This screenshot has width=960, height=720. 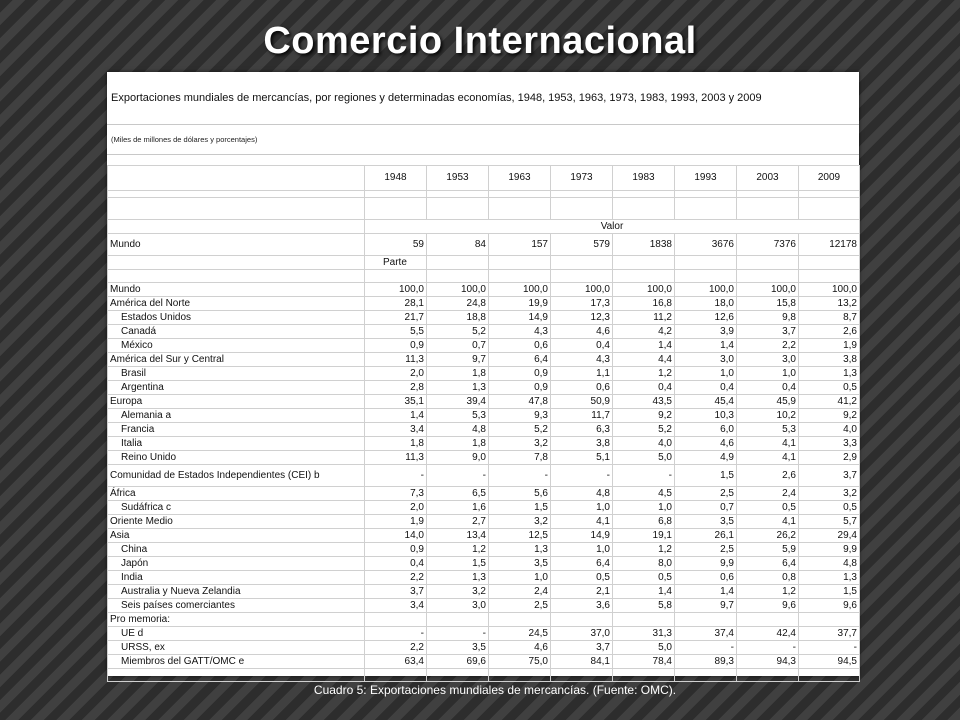 What do you see at coordinates (581, 178) in the screenshot?
I see `year-header: 1973` at bounding box center [581, 178].